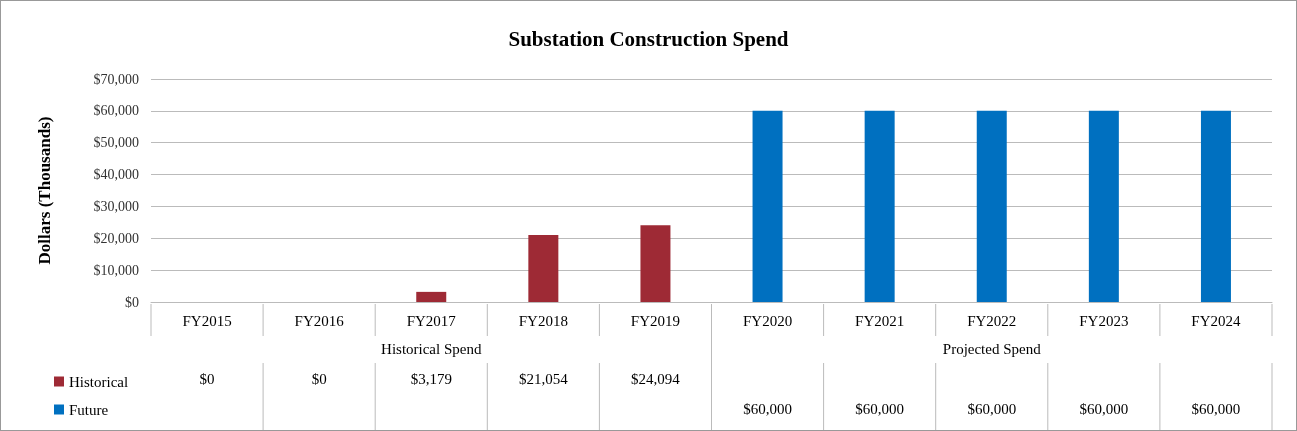 Image resolution: width=1297 pixels, height=431 pixels. I want to click on x-tick-label: FY2023, so click(1104, 321).